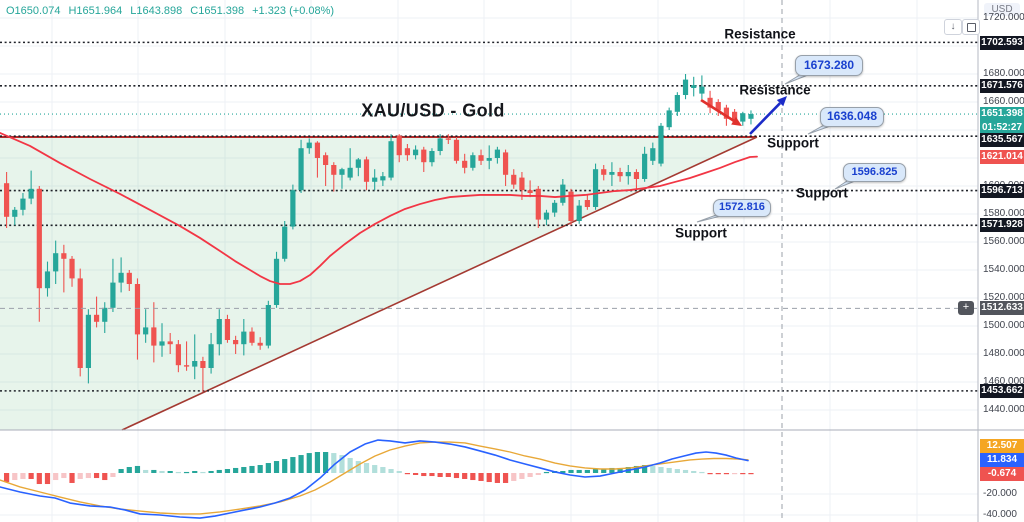 Image resolution: width=1024 pixels, height=522 pixels. What do you see at coordinates (742, 208) in the screenshot?
I see `price-callout-1572: 1572.816` at bounding box center [742, 208].